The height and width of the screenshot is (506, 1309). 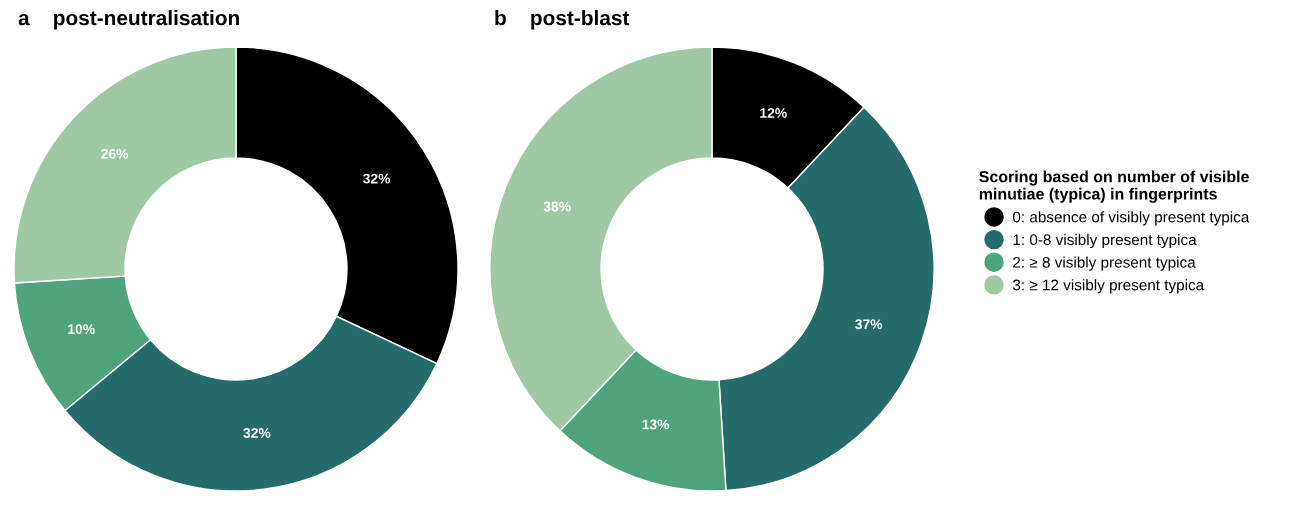 I want to click on chart-title: a post-neutralisation, so click(x=128, y=20).